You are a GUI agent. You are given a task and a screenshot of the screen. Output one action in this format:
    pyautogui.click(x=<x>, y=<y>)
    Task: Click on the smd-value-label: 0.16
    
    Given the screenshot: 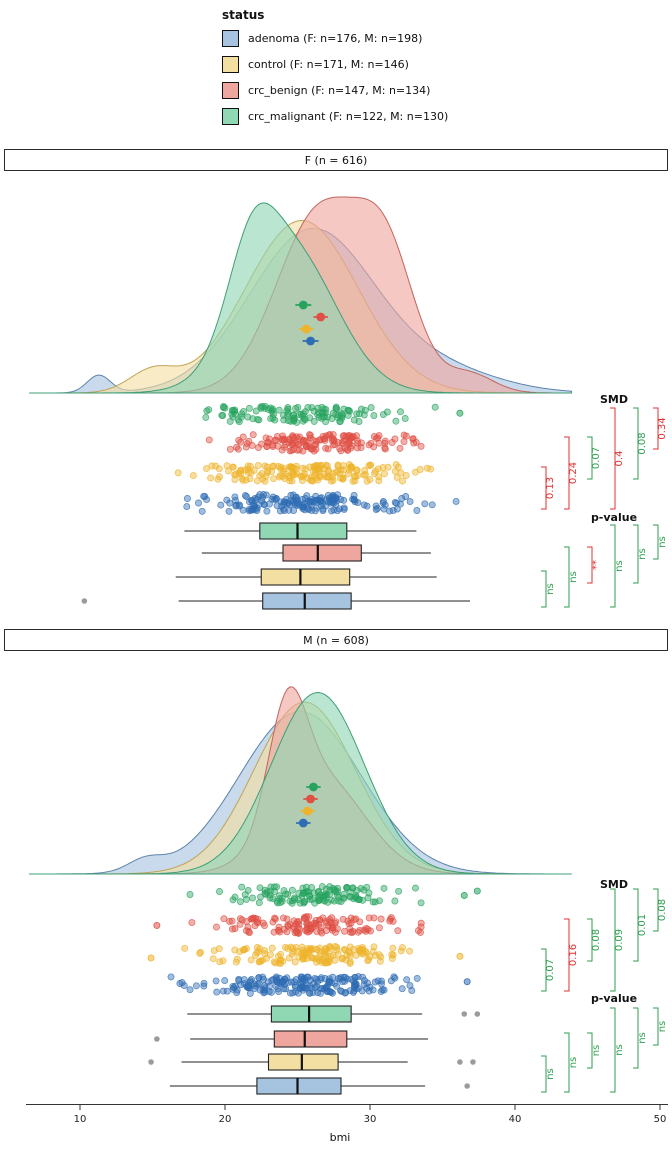 What is the action you would take?
    pyautogui.click(x=573, y=955)
    